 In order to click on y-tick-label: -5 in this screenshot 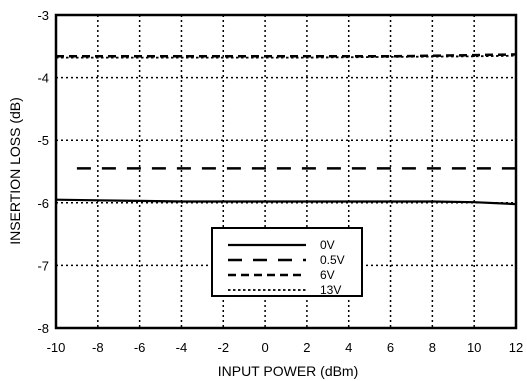, I will do `click(43, 140)`.